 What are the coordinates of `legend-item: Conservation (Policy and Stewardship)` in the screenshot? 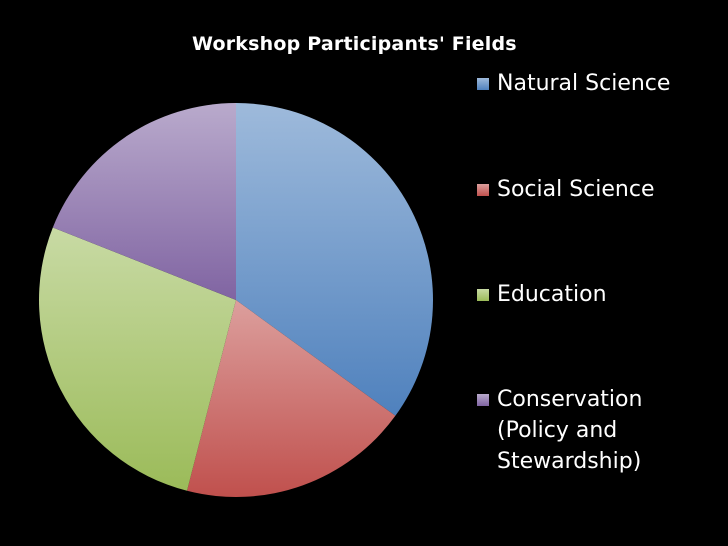 It's located at (587, 430).